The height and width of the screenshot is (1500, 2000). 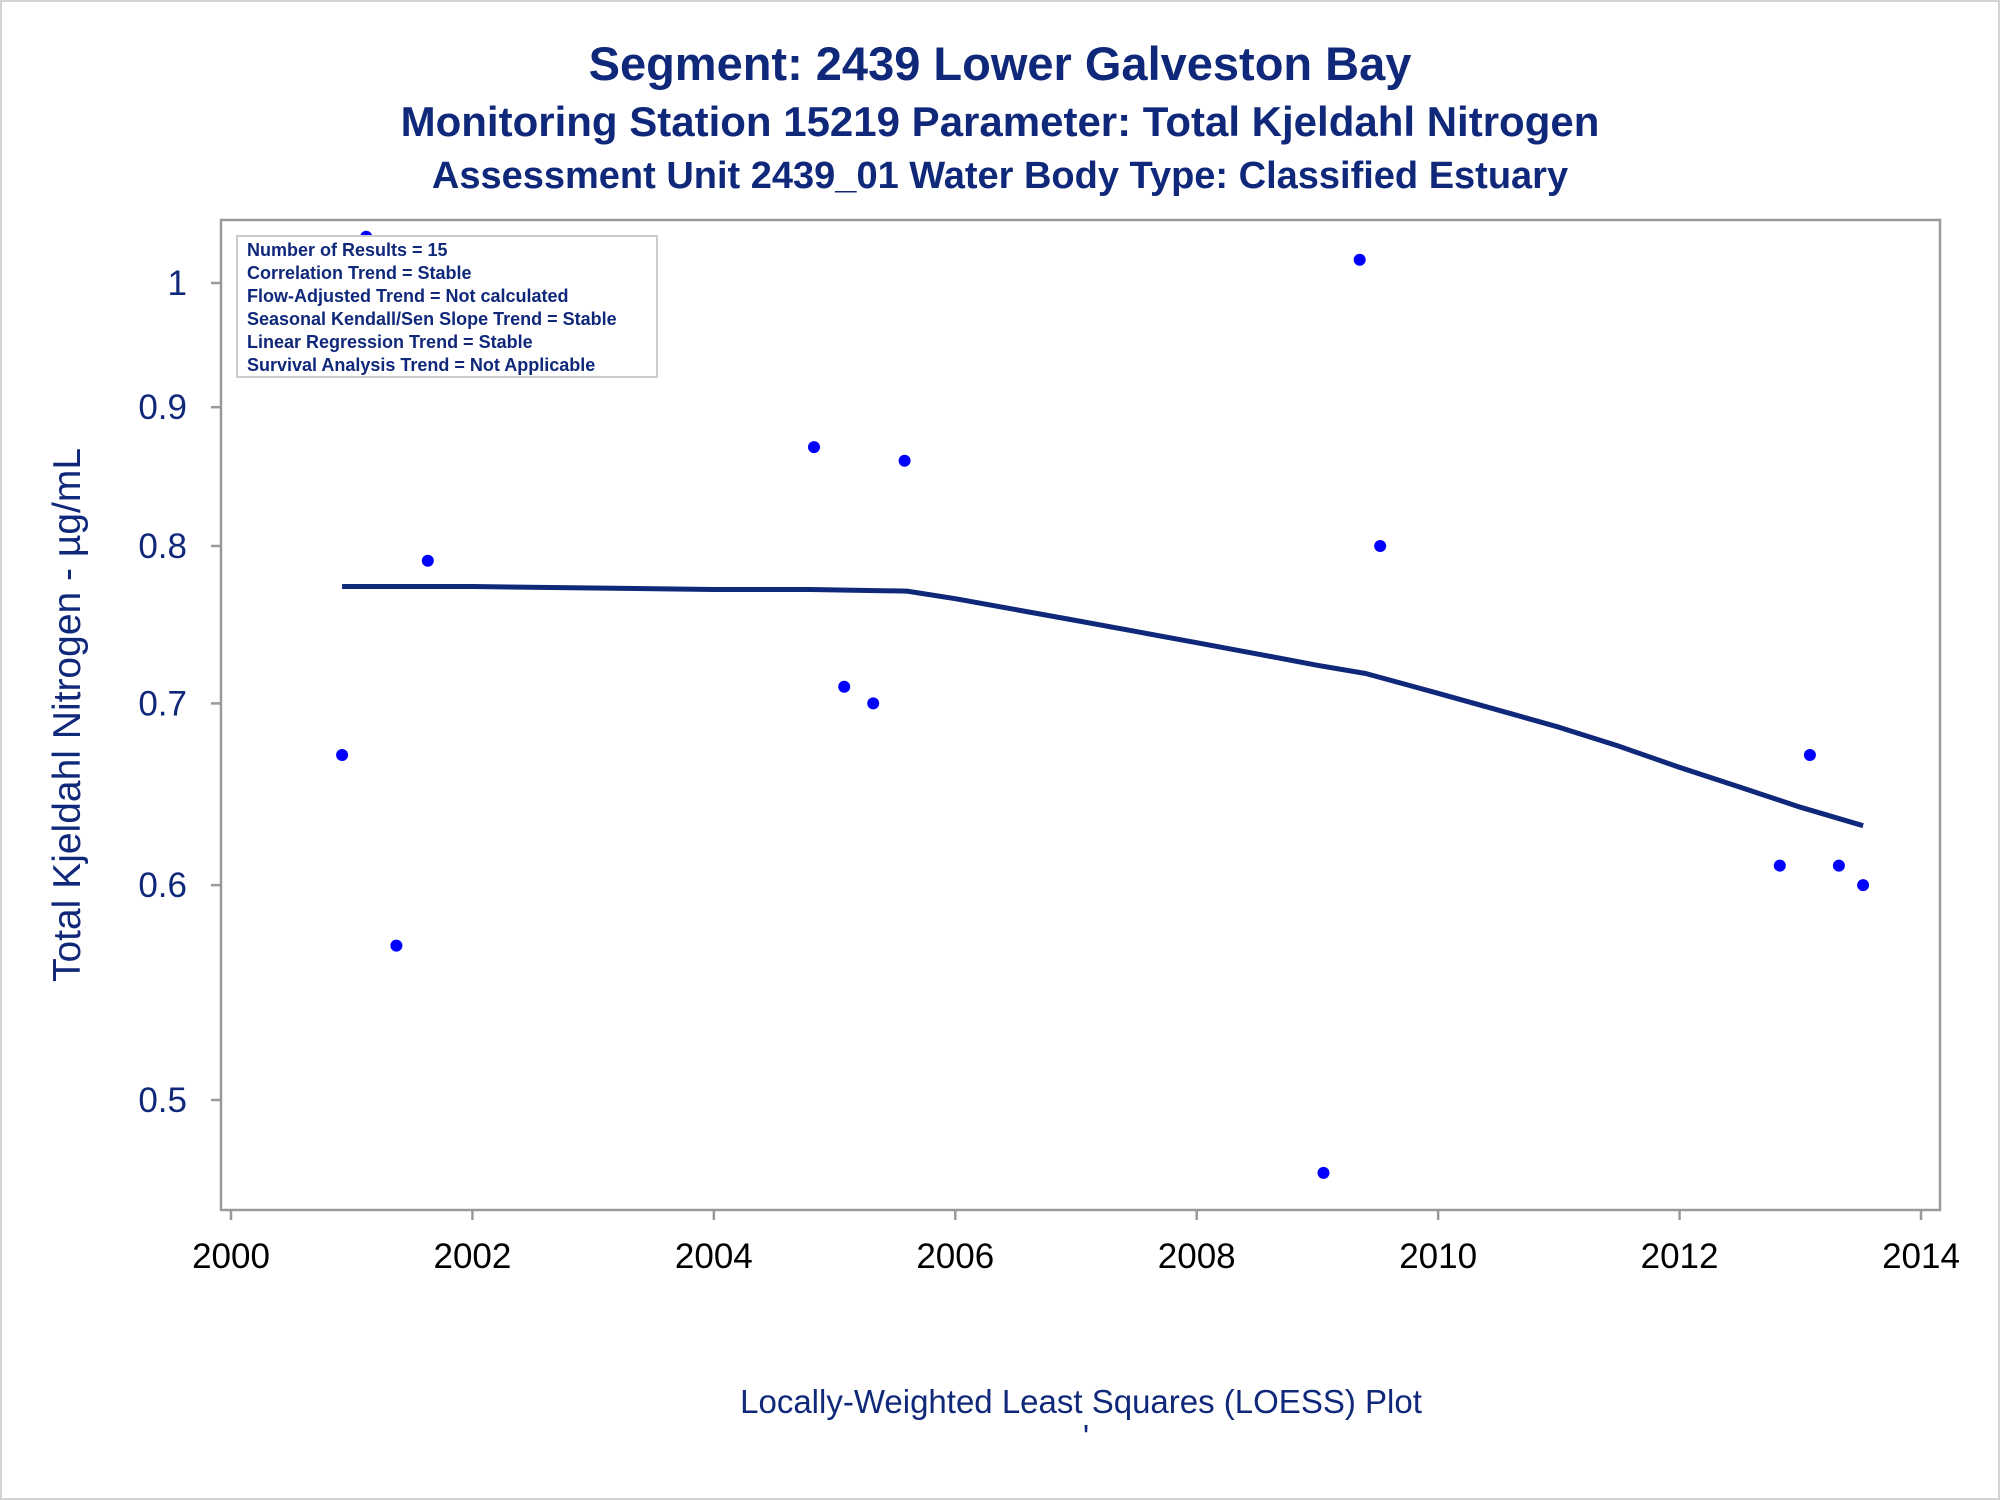 What do you see at coordinates (162, 1100) in the screenshot?
I see `y-tick-label: 0.5` at bounding box center [162, 1100].